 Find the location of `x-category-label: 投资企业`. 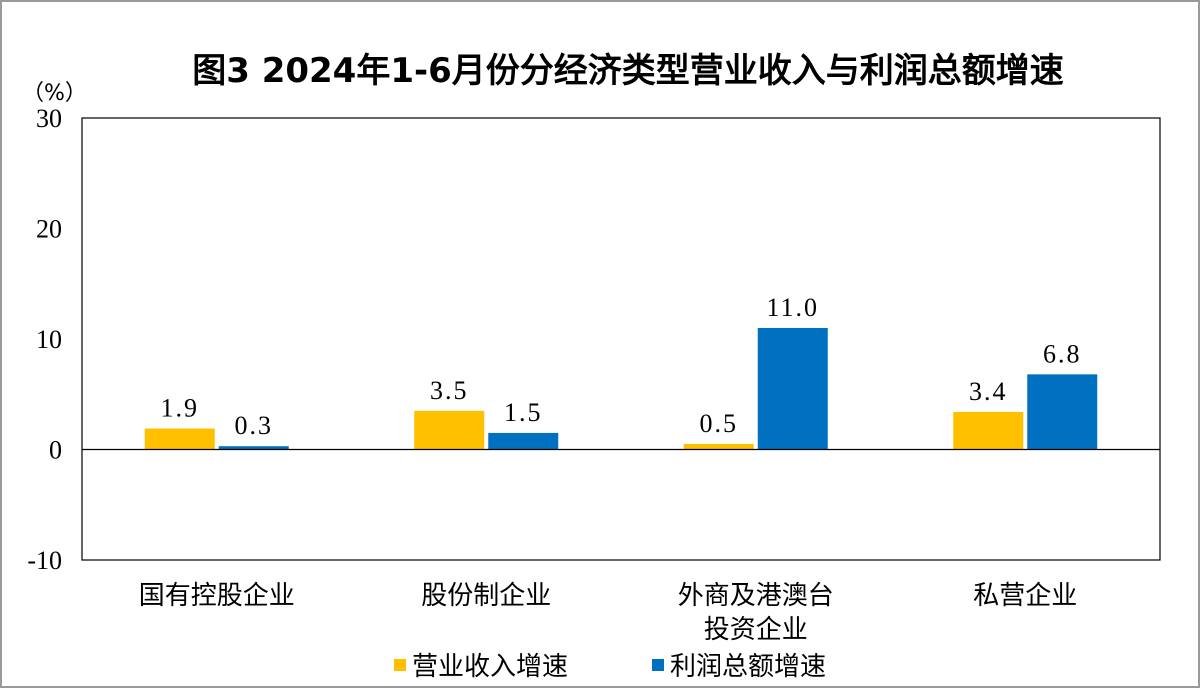

x-category-label: 投资企业 is located at coordinates (756, 630).